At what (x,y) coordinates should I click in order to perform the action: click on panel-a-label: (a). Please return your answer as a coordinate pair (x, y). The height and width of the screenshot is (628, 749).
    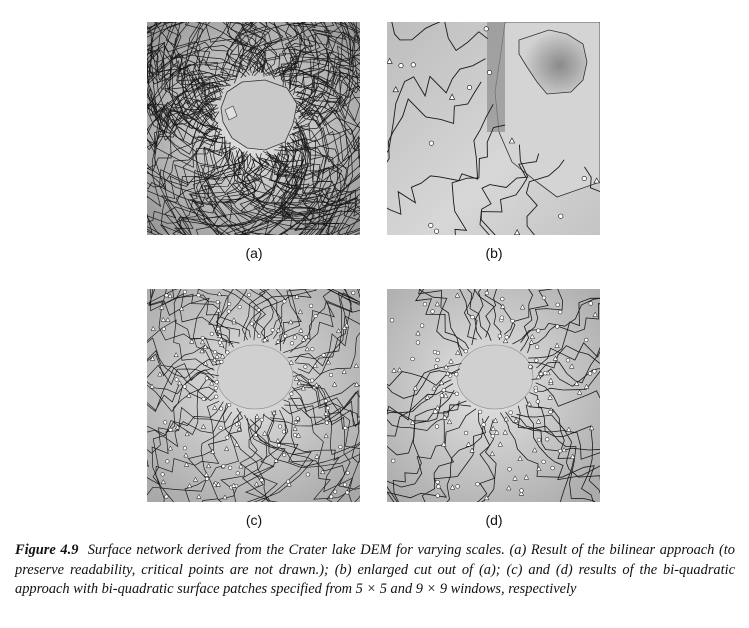
    Looking at the image, I should click on (254, 253).